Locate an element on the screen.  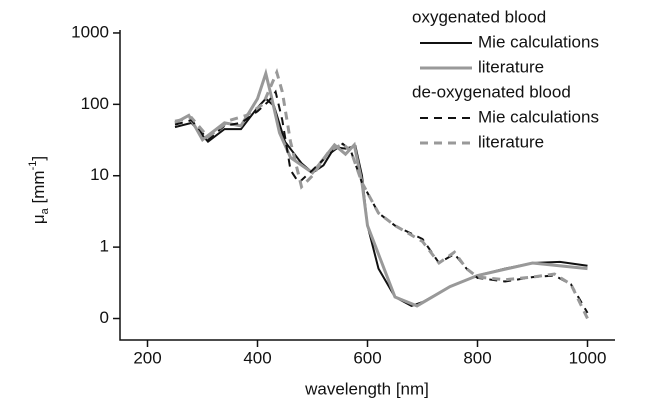
y-tick-label: 10 is located at coordinates (99, 174).